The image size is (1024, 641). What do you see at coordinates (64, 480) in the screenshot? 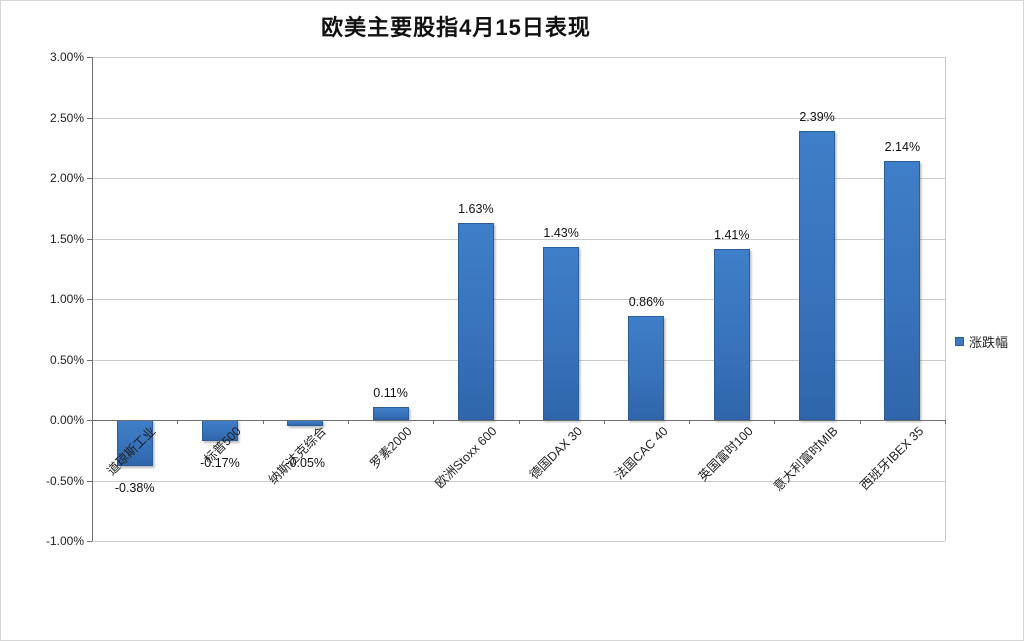
I see `y-axis-tick-label: -0.50%` at bounding box center [64, 480].